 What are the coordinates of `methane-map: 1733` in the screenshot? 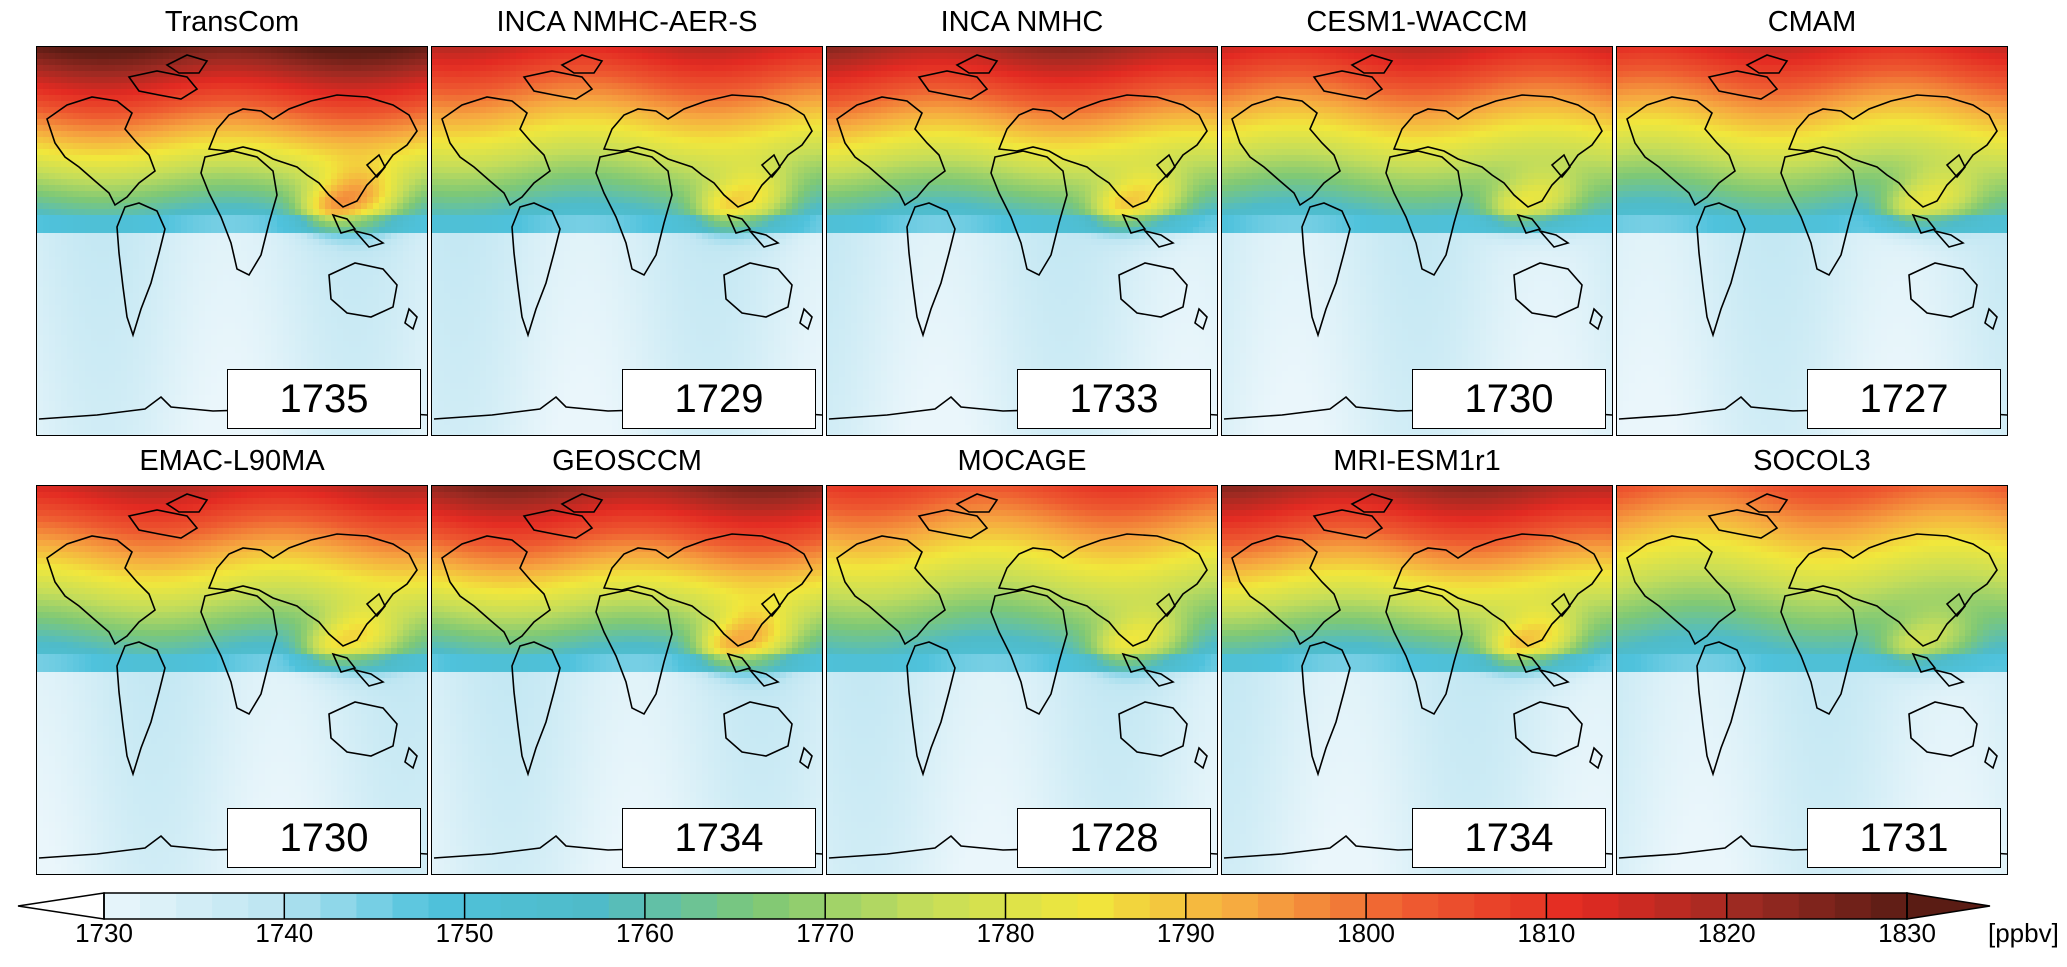 It's located at (1022, 241).